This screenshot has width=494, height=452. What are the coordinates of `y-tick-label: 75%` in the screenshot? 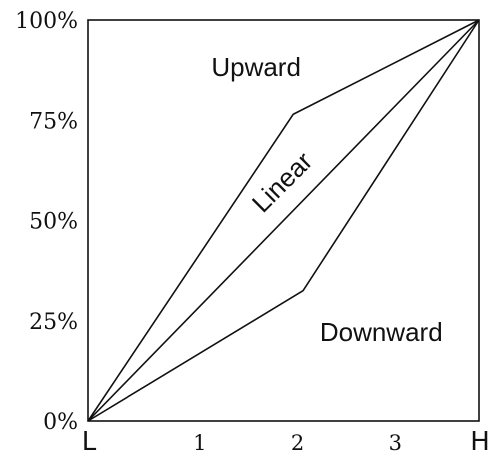 It's located at (53, 121).